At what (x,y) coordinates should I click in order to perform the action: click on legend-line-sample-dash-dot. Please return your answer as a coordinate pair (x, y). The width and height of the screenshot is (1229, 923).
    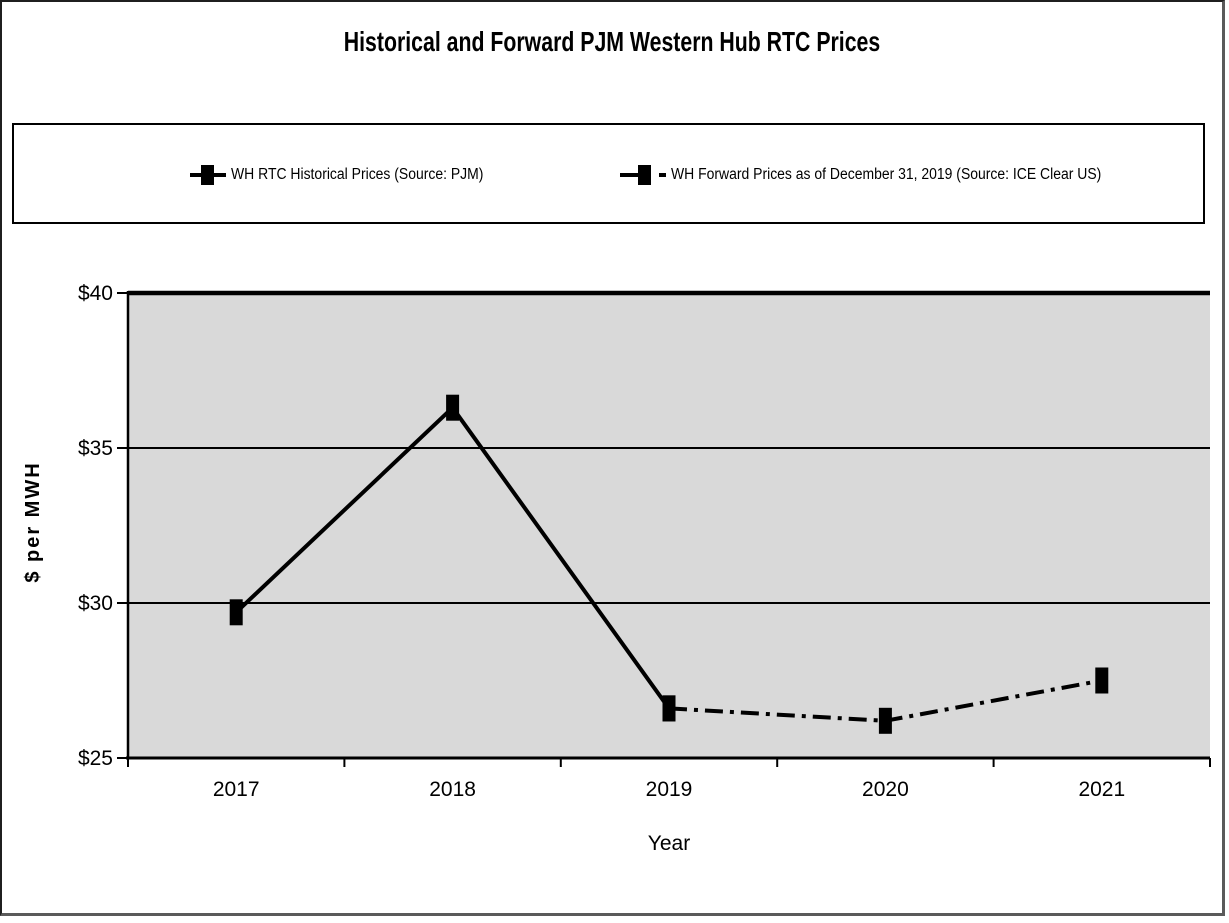
    Looking at the image, I should click on (643, 175).